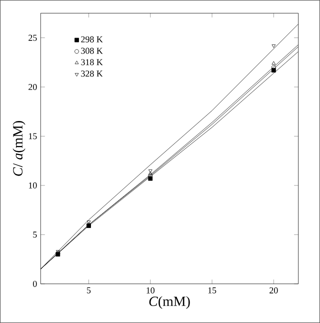  Describe the element at coordinates (32, 37) in the screenshot. I see `y-tick-label: 25` at that location.